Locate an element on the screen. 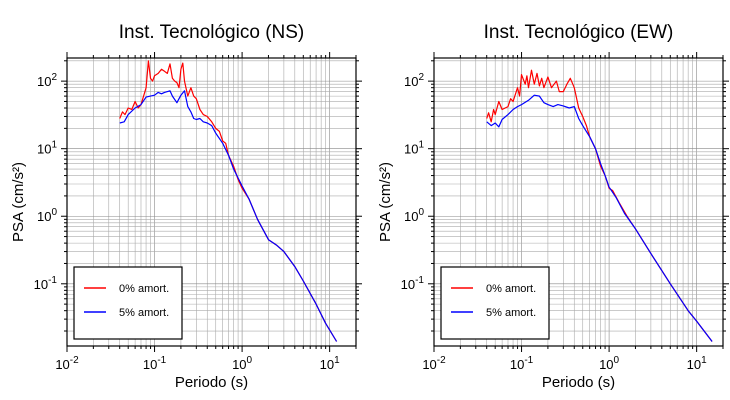  chart-title: Inst. Tecnológico (NS) is located at coordinates (212, 32).